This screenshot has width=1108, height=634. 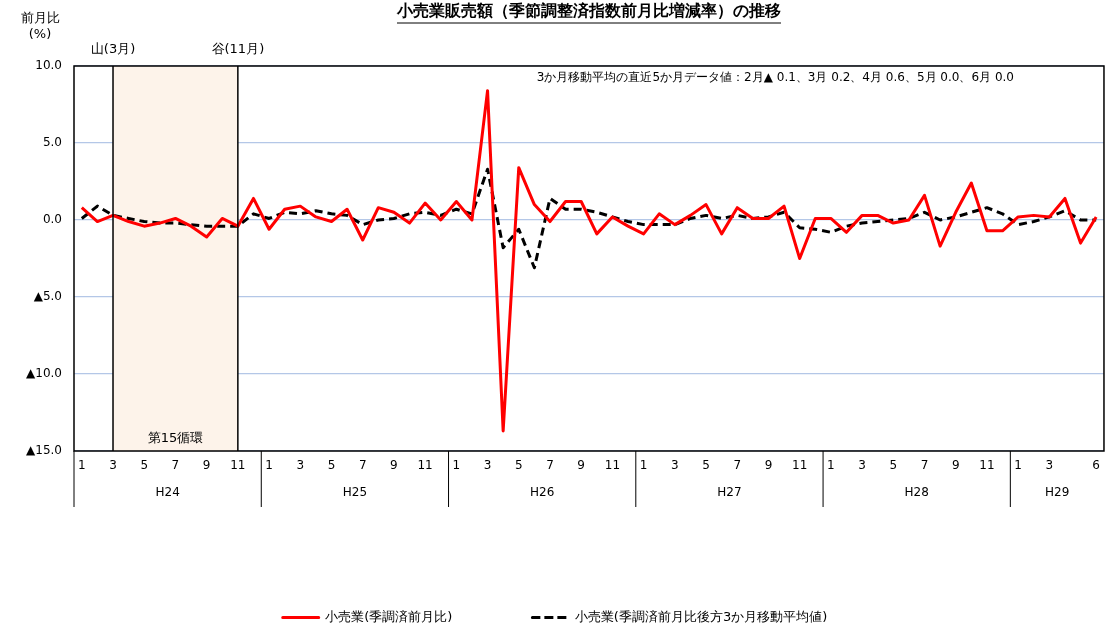 What do you see at coordinates (729, 492) in the screenshot?
I see `text: H27` at bounding box center [729, 492].